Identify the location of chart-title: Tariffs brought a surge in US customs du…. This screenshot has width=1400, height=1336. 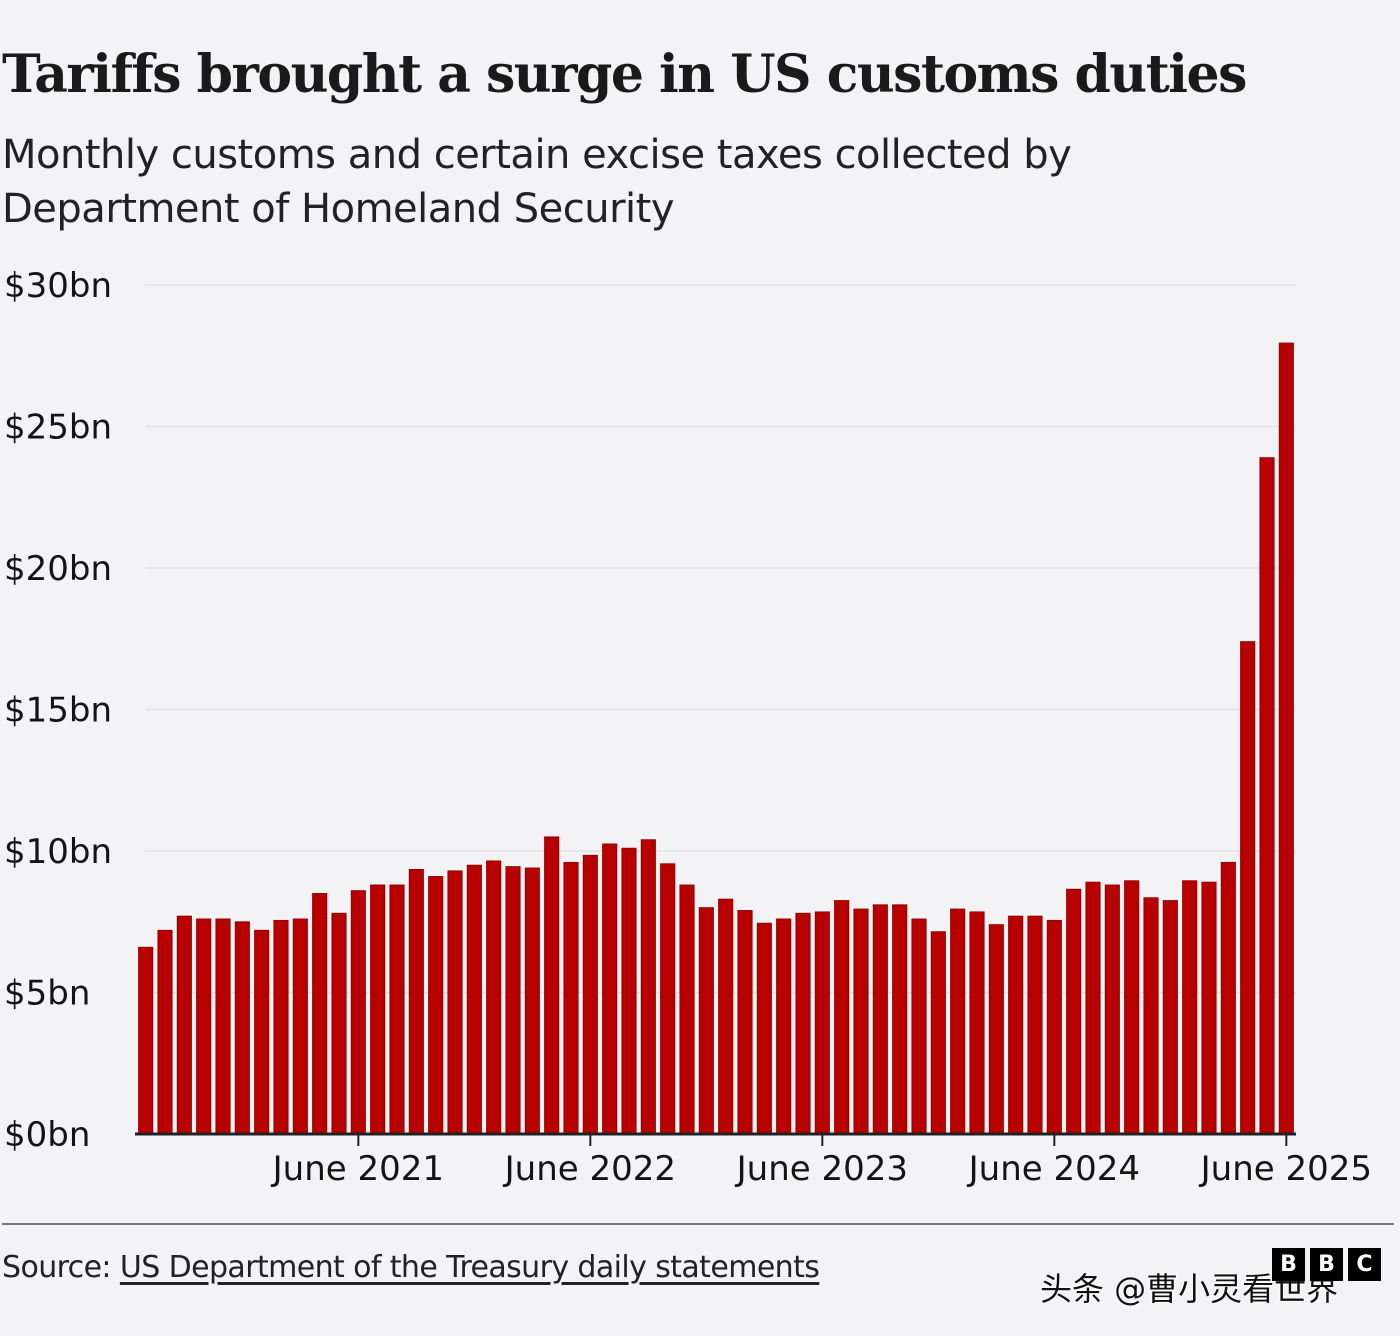
(624, 74).